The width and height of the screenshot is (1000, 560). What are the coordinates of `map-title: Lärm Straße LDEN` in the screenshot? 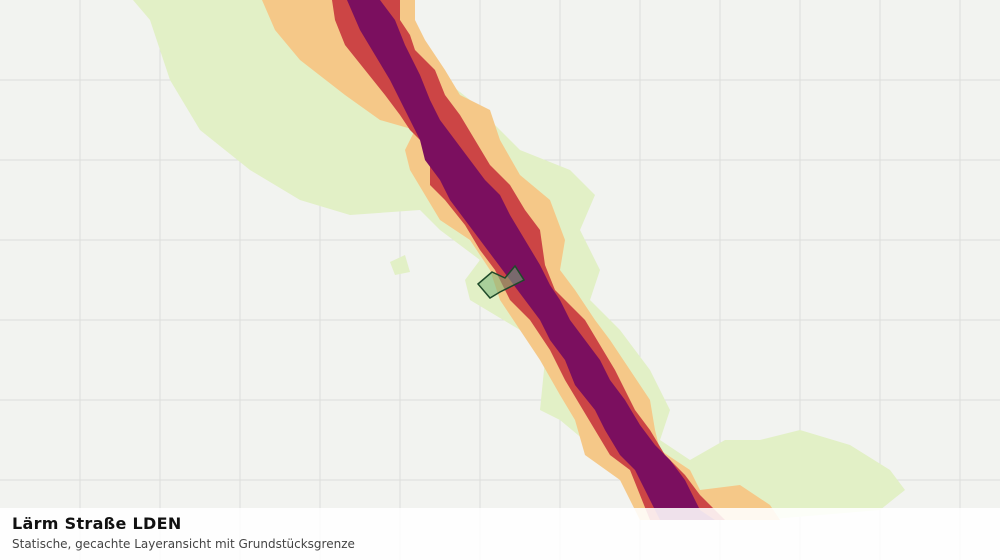 It's located at (97, 523).